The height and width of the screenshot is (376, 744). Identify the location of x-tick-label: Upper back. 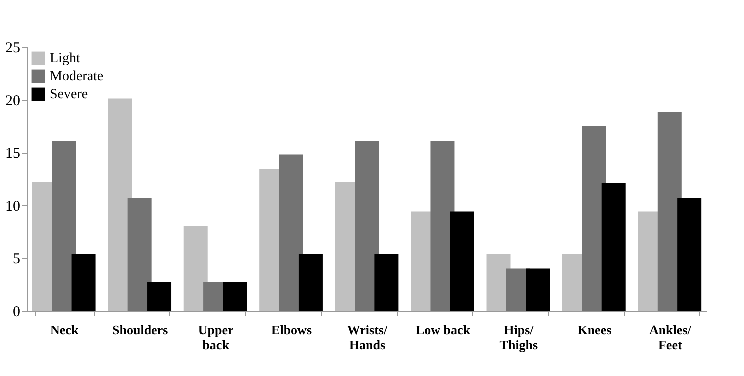
(216, 337).